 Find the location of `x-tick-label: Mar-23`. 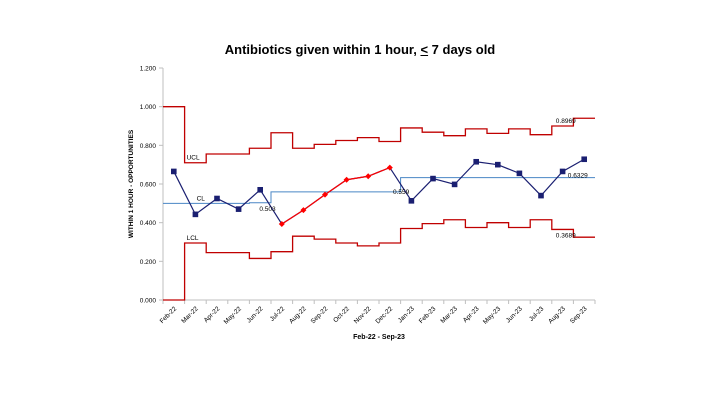

x-tick-label: Mar-23 is located at coordinates (450, 315).